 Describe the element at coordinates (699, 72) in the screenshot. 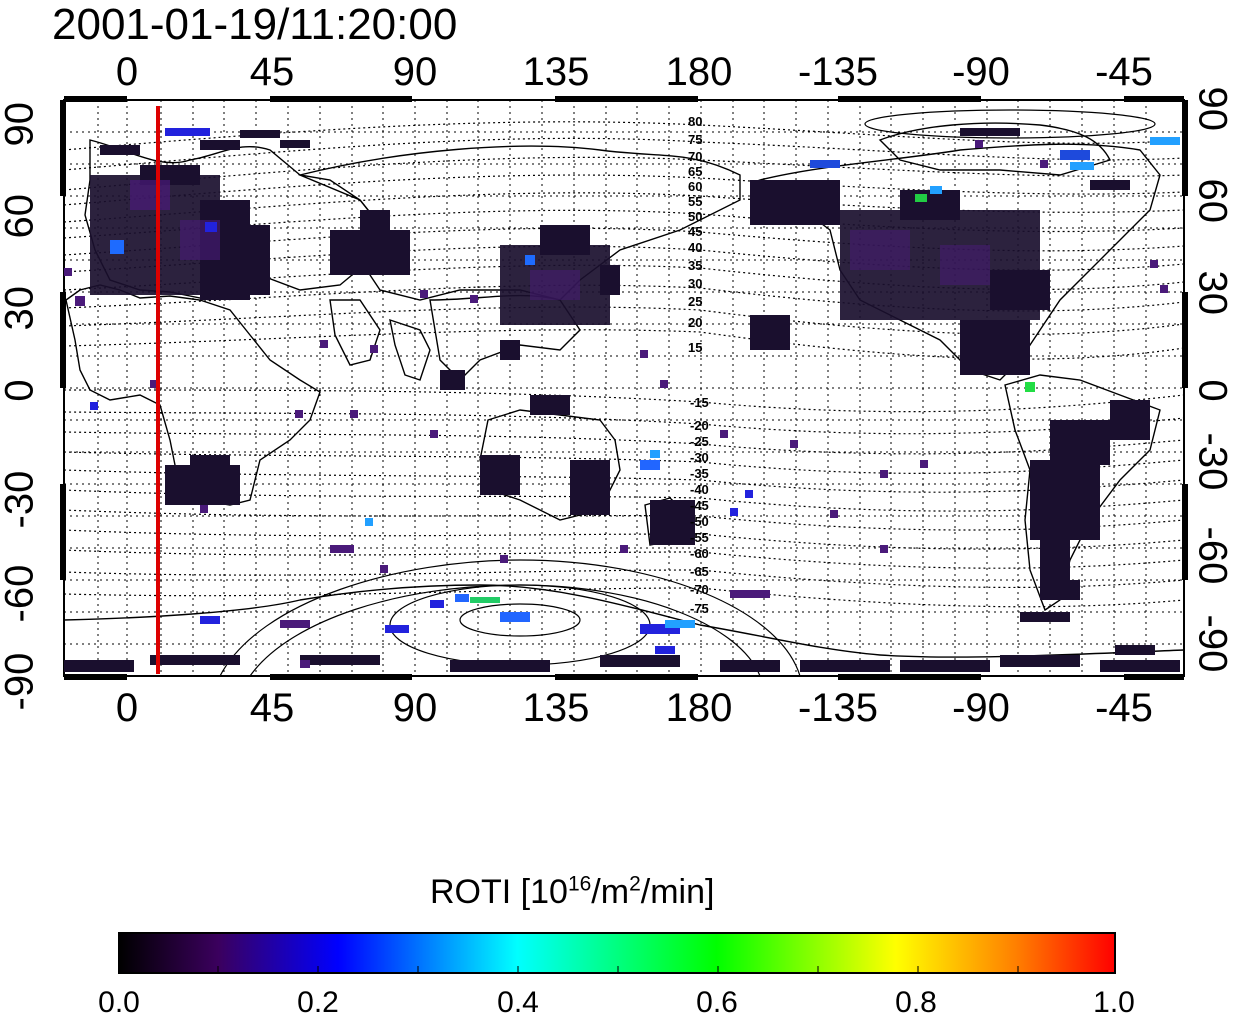

I see `lon-tick-top: 180` at that location.